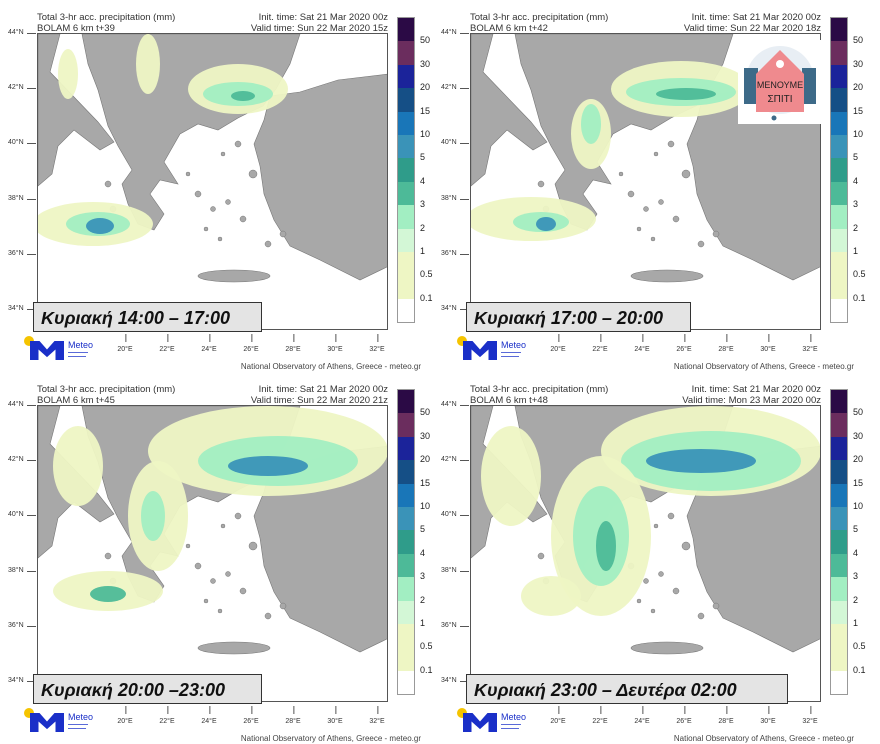  Describe the element at coordinates (858, 63) in the screenshot. I see `colorbar-label: 30` at that location.